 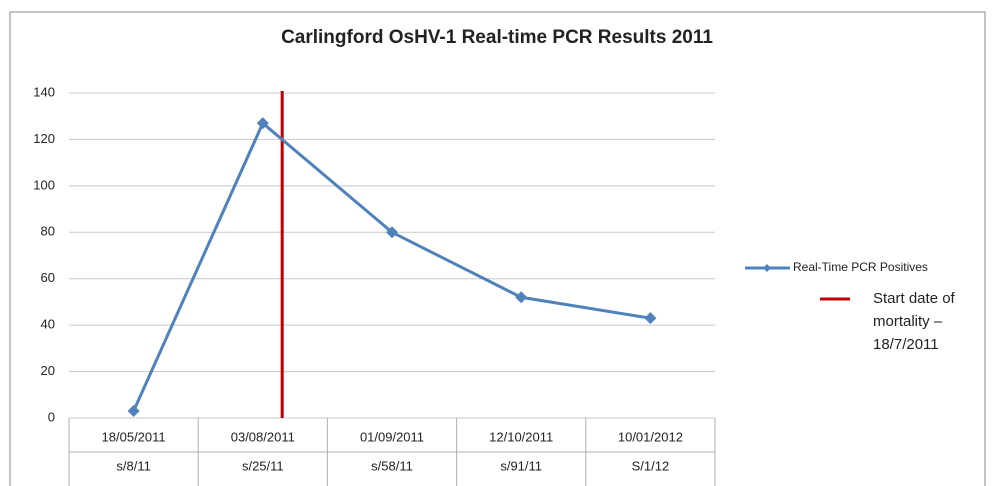 I want to click on y-tick-label: 20, so click(x=48, y=370).